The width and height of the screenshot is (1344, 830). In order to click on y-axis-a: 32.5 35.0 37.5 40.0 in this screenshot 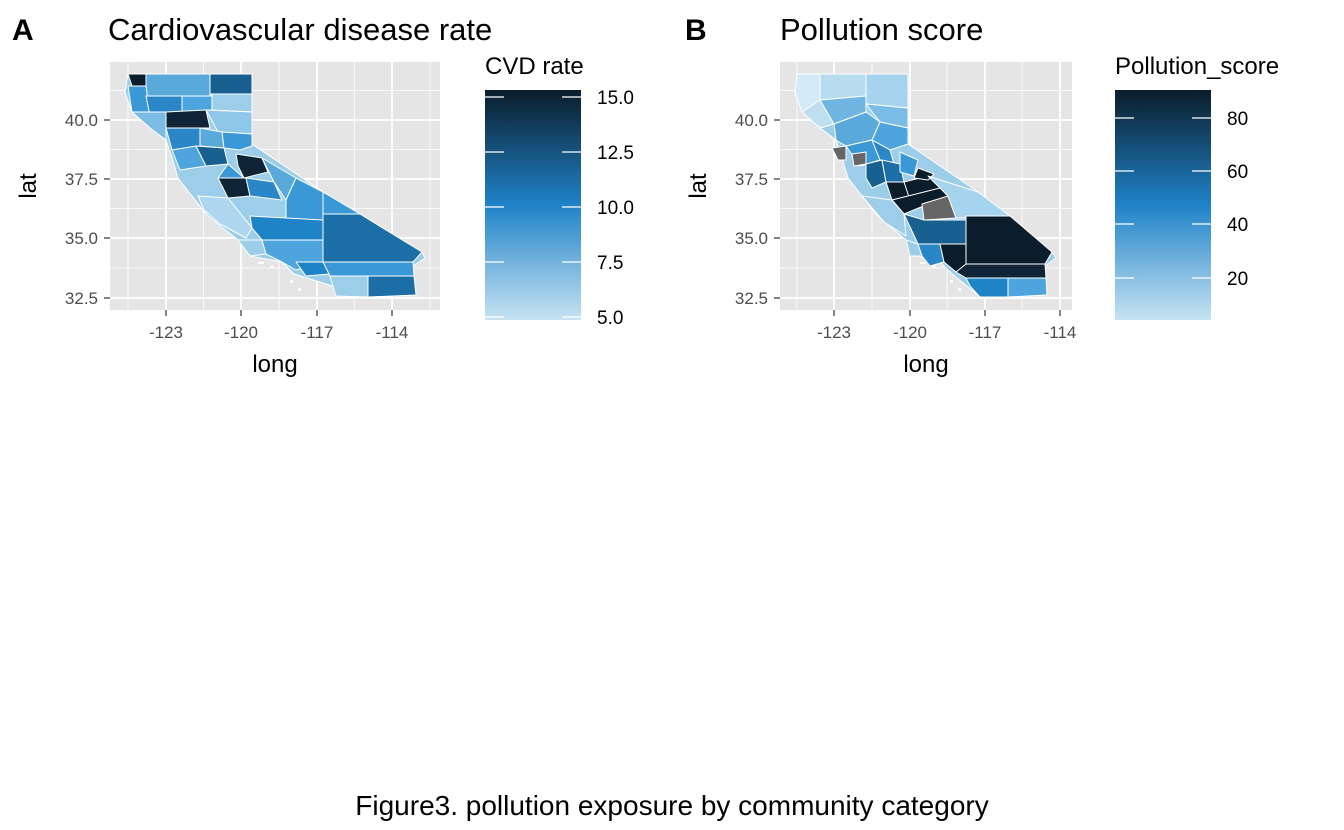, I will do `click(87, 209)`.